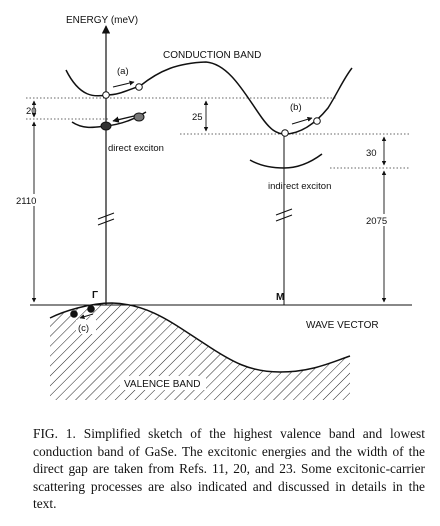 The width and height of the screenshot is (440, 526). What do you see at coordinates (299, 186) in the screenshot?
I see `indirect-exciton-label: indirect exciton` at bounding box center [299, 186].